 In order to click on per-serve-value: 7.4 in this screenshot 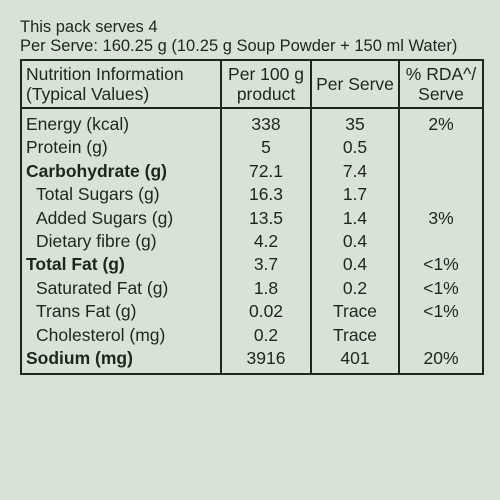, I will do `click(355, 171)`.